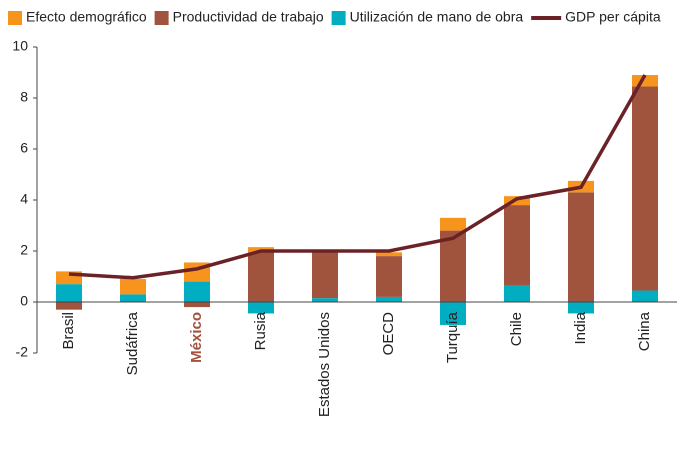 This screenshot has height=463, width=683. Describe the element at coordinates (86, 17) in the screenshot. I see `legend-label: Efecto demográfico` at that location.